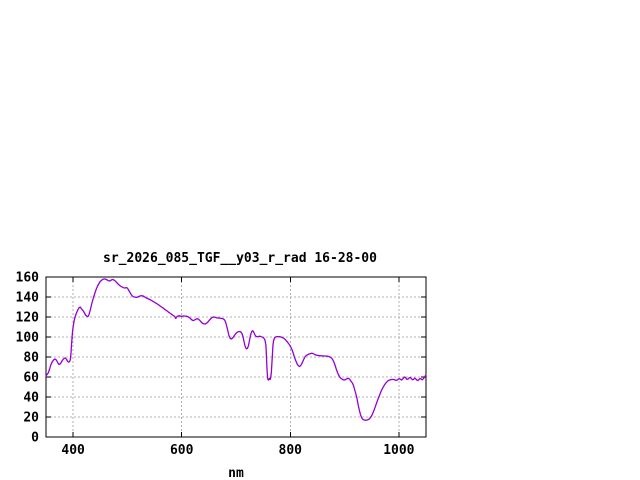 The image size is (640, 480). Describe the element at coordinates (240, 258) in the screenshot. I see `chart-title: sr_2026_085_TGF__y03_r_rad 16-28-00` at that location.